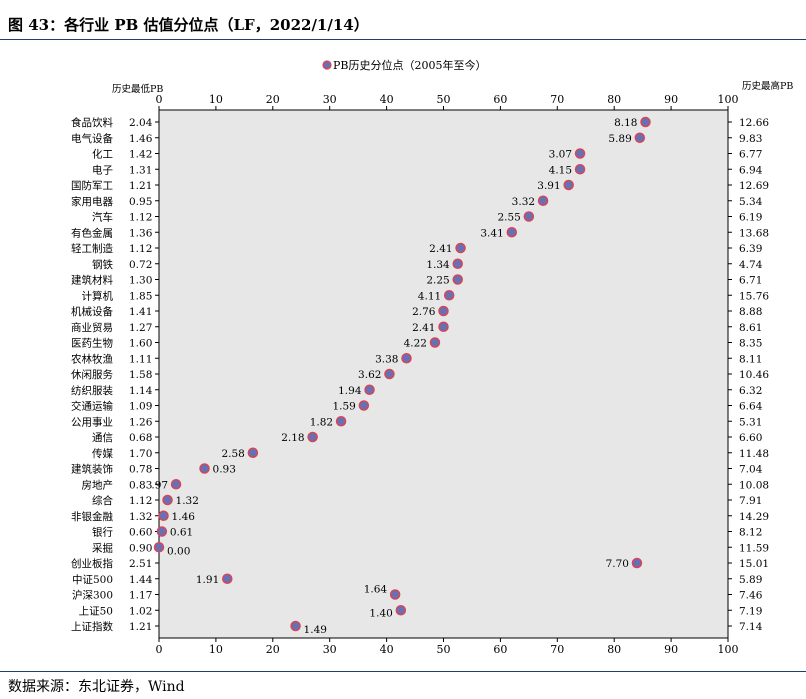  I want to click on current-pb-label: 2.18, so click(292, 438).